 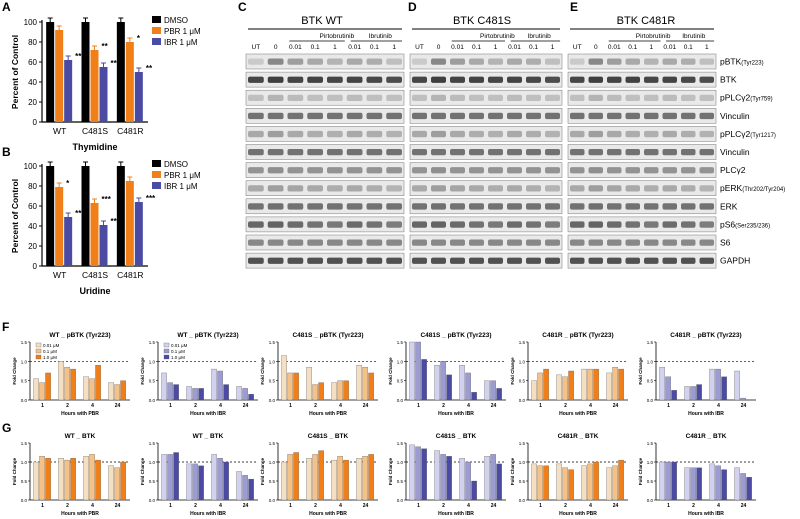 I want to click on y-tick-label: 0.0, so click(x=522, y=400).